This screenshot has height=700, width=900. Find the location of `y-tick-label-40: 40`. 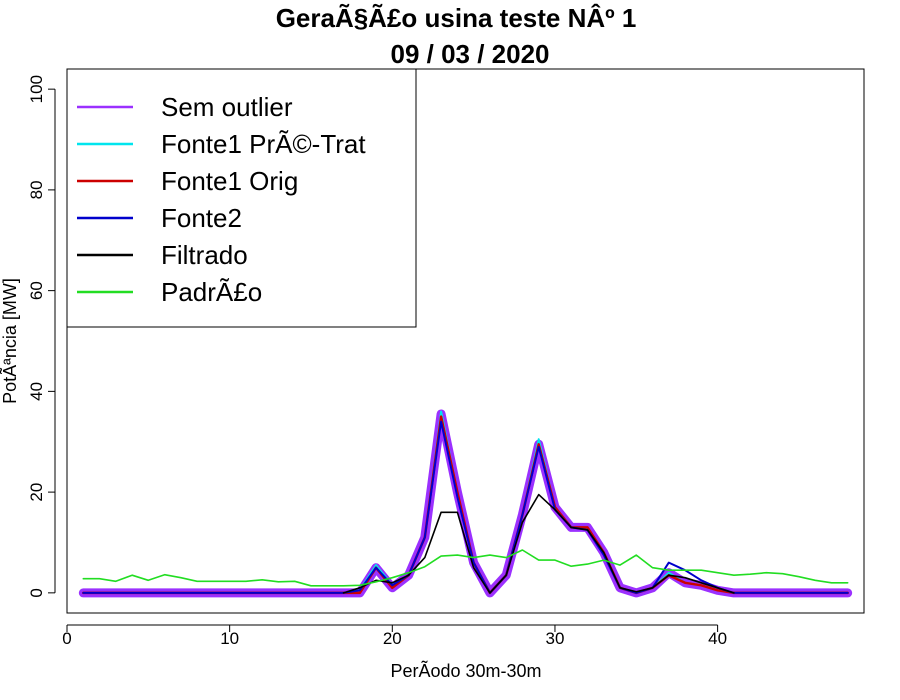

y-tick-label-40: 40 is located at coordinates (36, 391).